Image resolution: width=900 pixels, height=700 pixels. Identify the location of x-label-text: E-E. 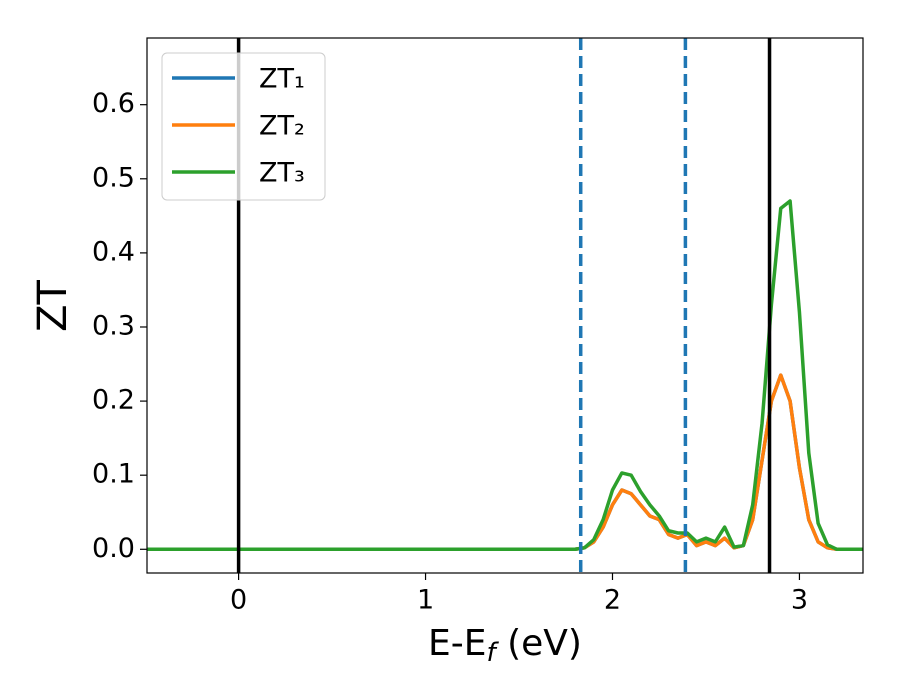
(457, 643).